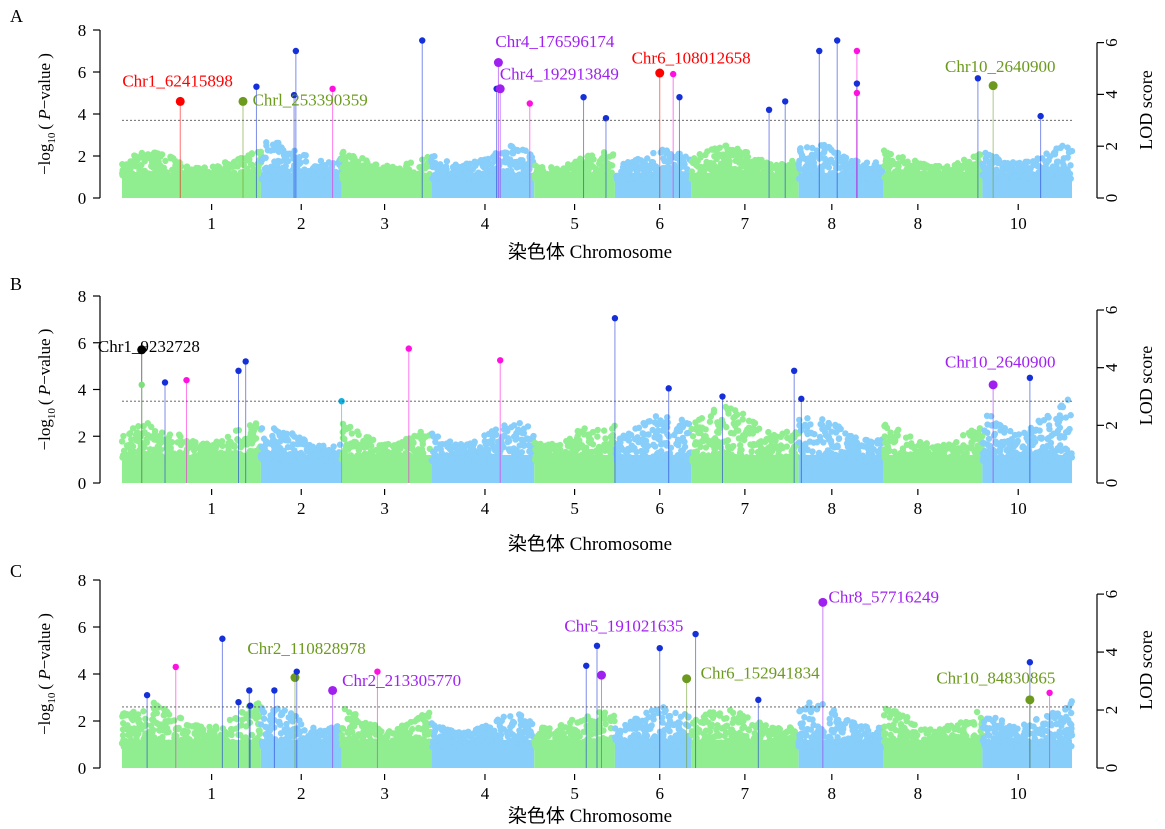 The image size is (1165, 829). I want to click on y2-axis-label: LOD score, so click(1146, 669).